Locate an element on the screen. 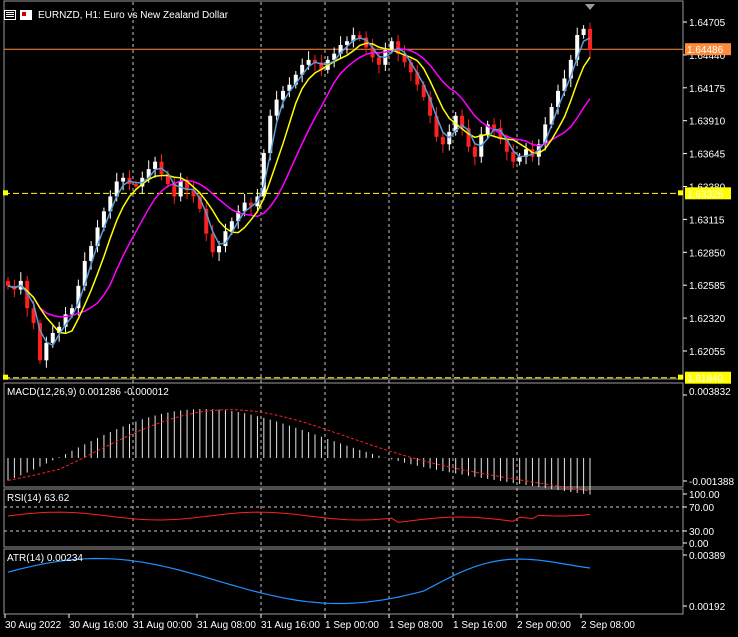  flag-icon is located at coordinates (26, 15).